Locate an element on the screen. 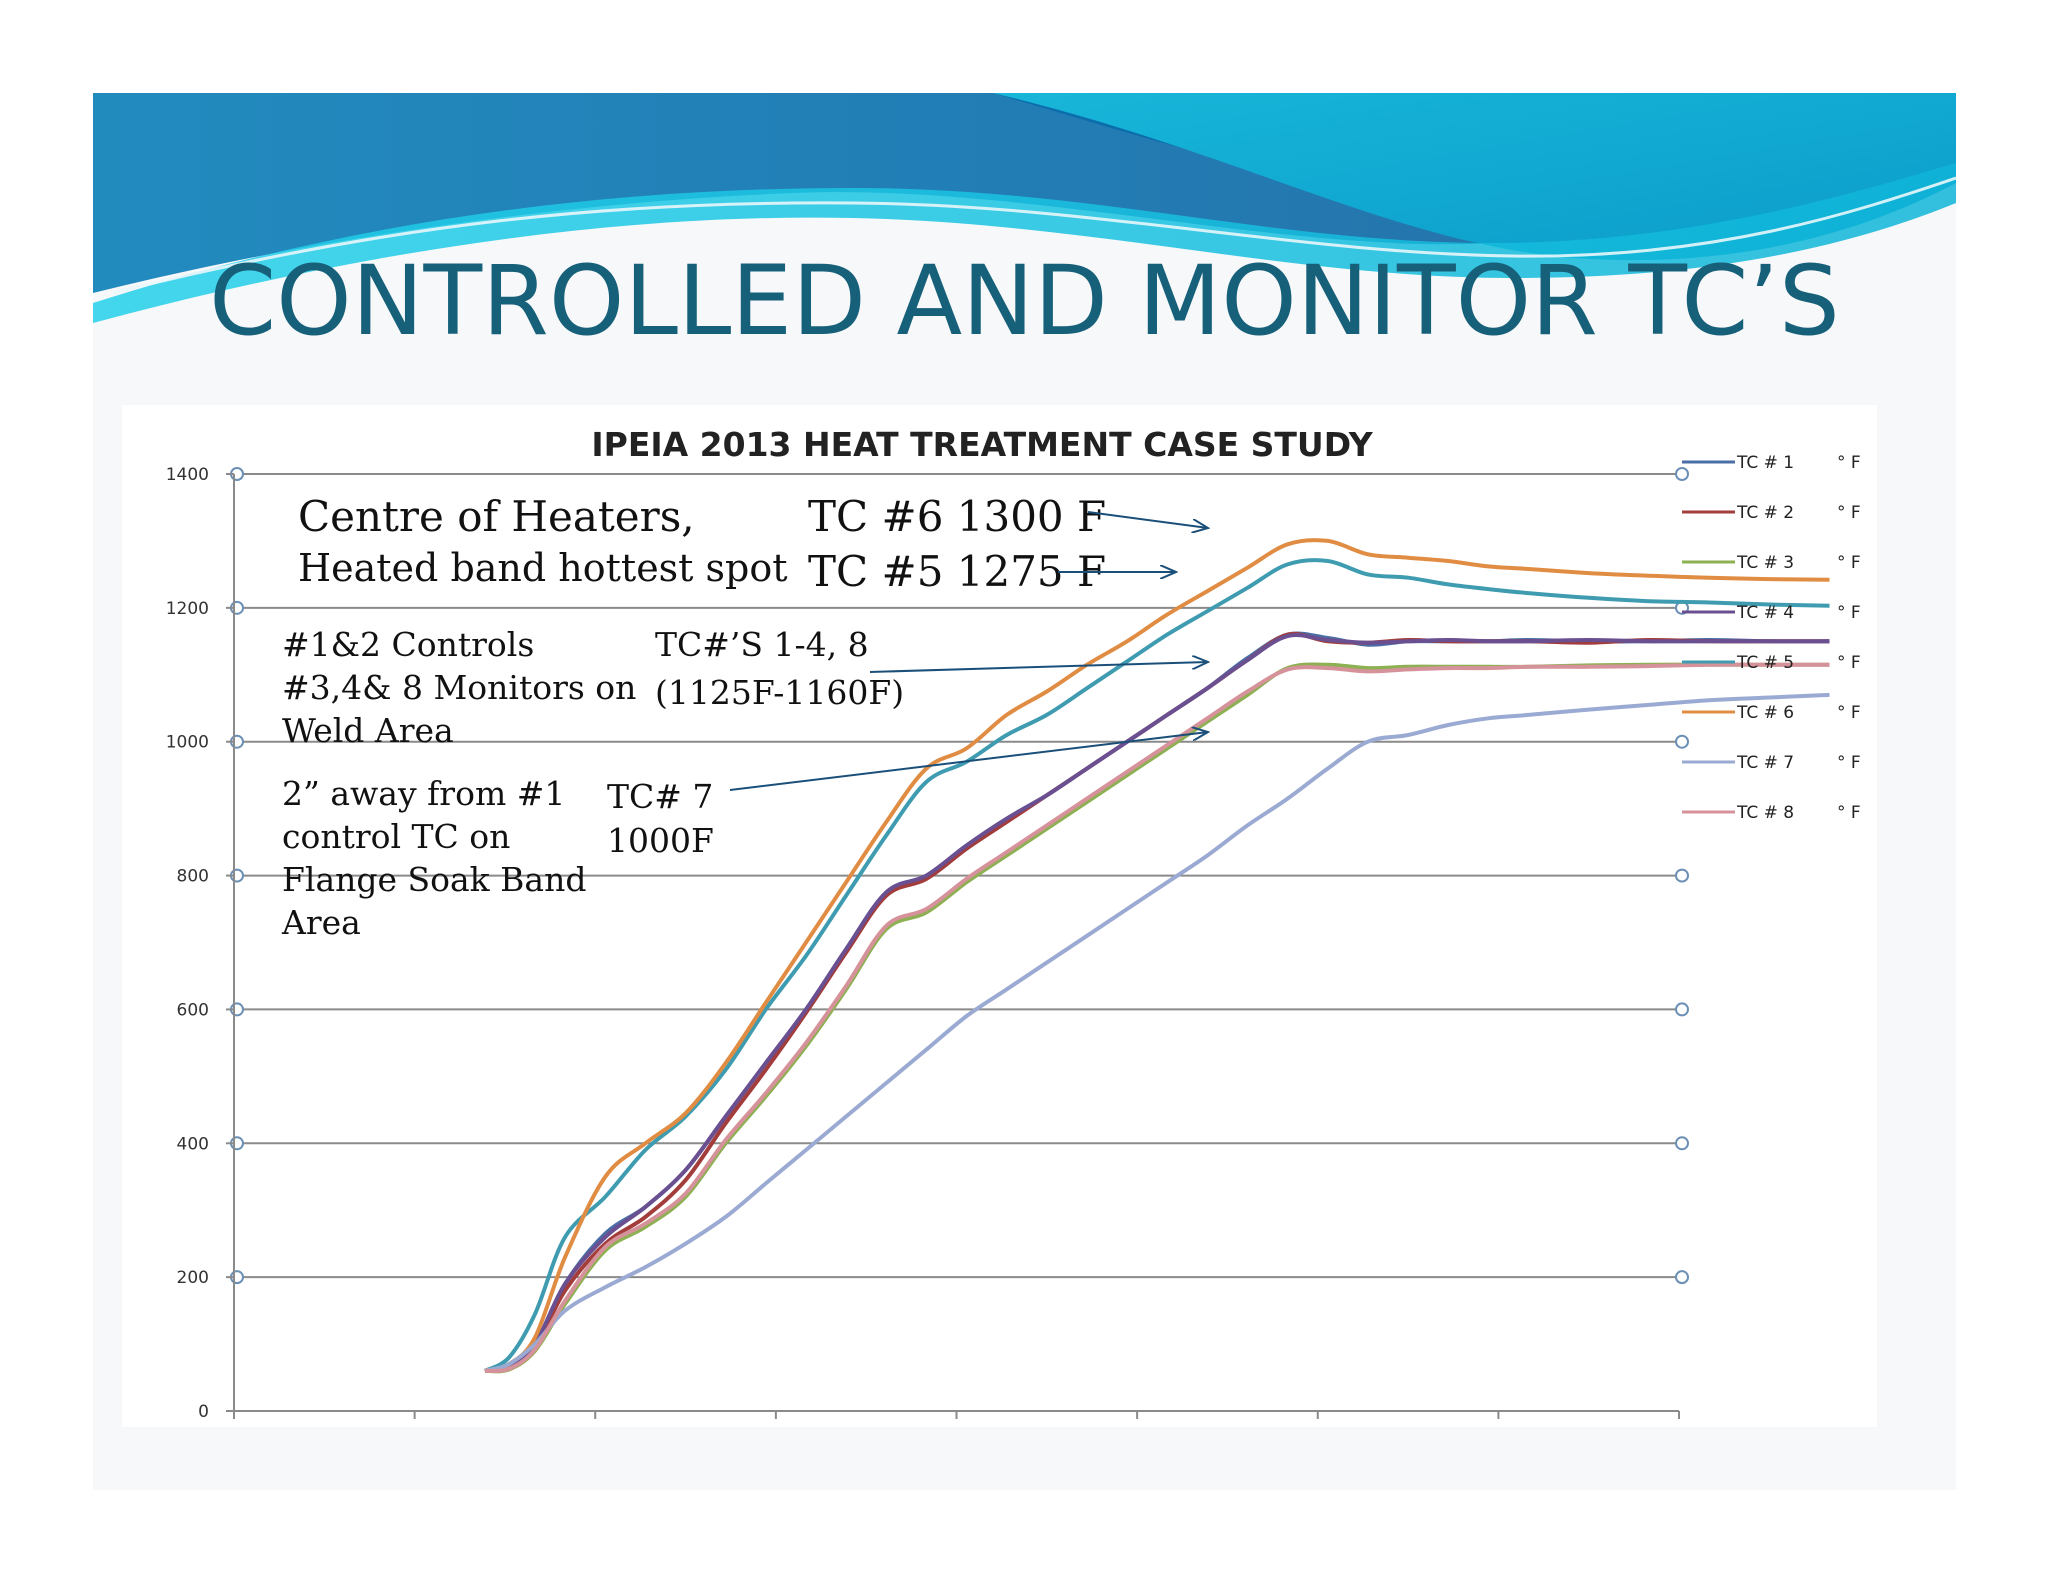 The height and width of the screenshot is (1582, 2048). annotation-tc6: TC #6 1300 F is located at coordinates (957, 516).